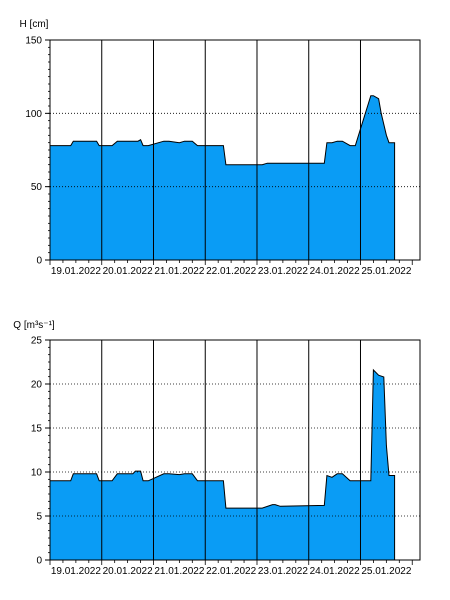  Describe the element at coordinates (33, 114) in the screenshot. I see `y-tick-label: 100` at that location.